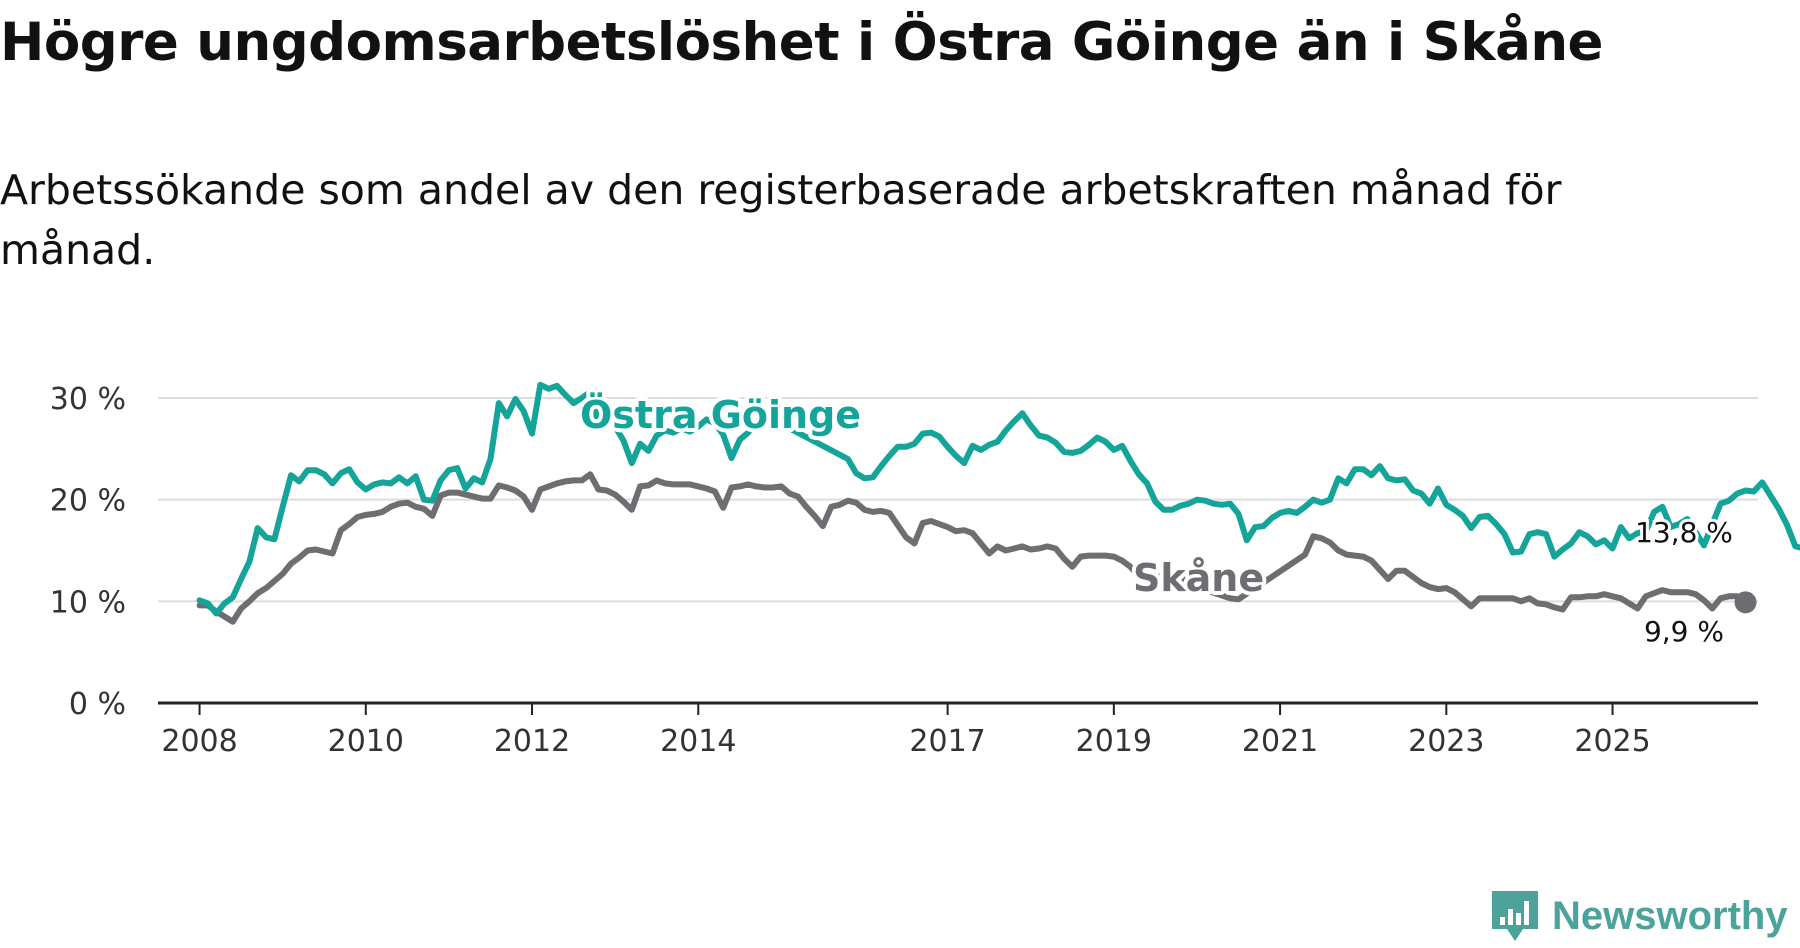 This screenshot has width=1800, height=948. Describe the element at coordinates (1280, 741) in the screenshot. I see `x-tick-label: 2021` at that location.